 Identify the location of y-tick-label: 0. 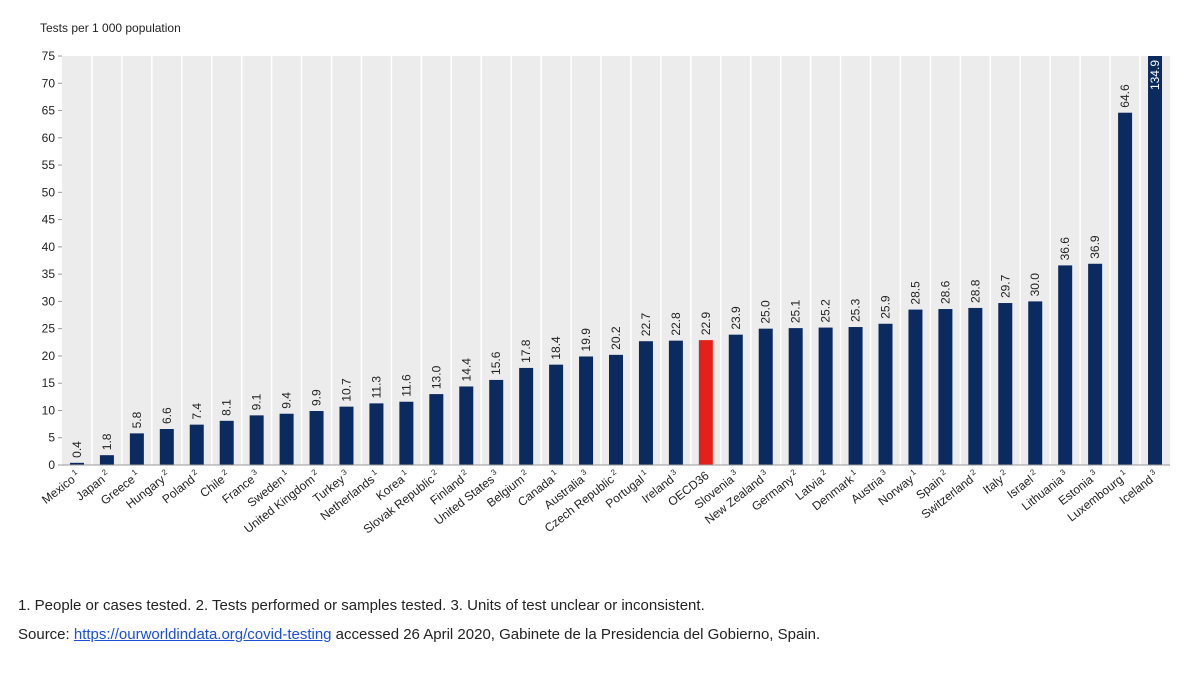
(51, 465).